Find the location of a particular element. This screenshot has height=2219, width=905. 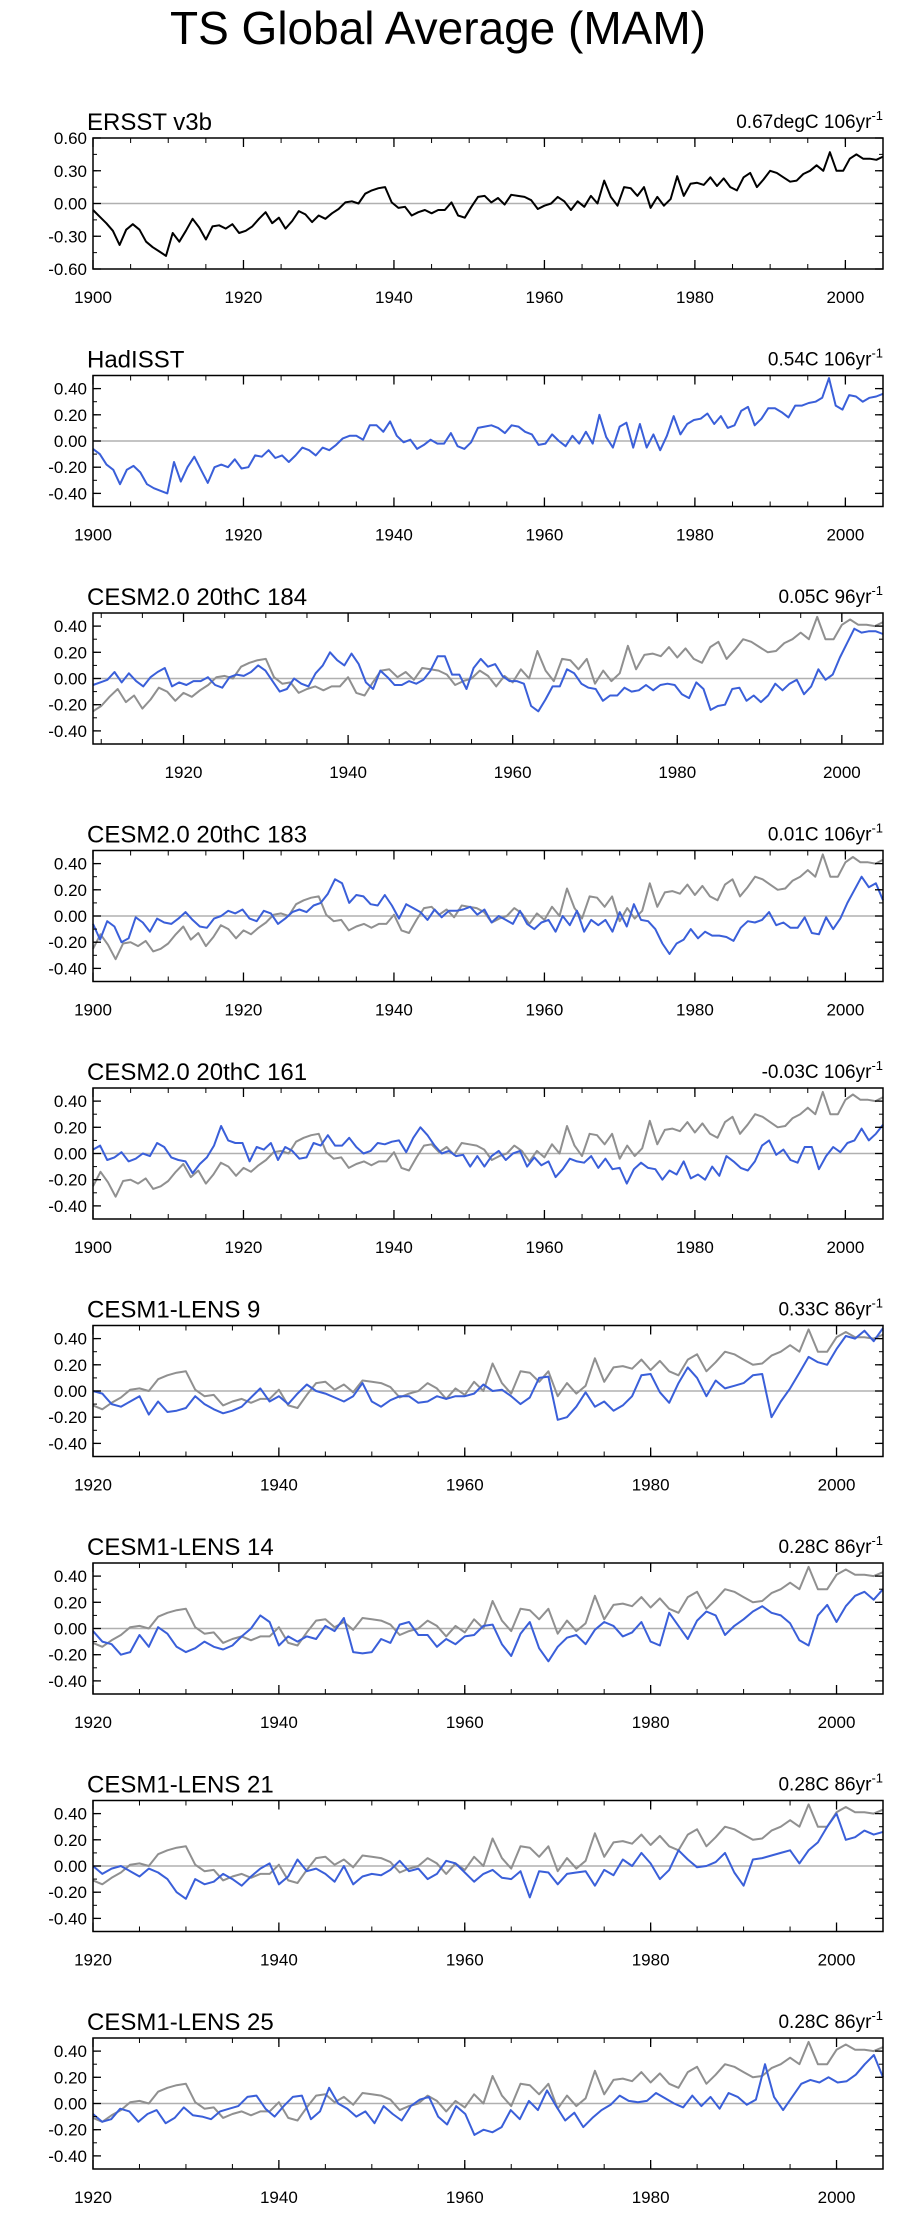

panel-title: CESM1-LENS 21 is located at coordinates (180, 1785).